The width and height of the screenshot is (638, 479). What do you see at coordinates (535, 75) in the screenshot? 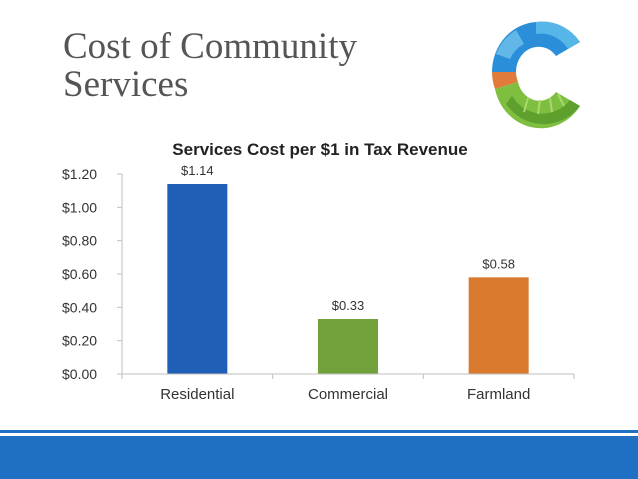
I see `c-logo-icon` at bounding box center [535, 75].